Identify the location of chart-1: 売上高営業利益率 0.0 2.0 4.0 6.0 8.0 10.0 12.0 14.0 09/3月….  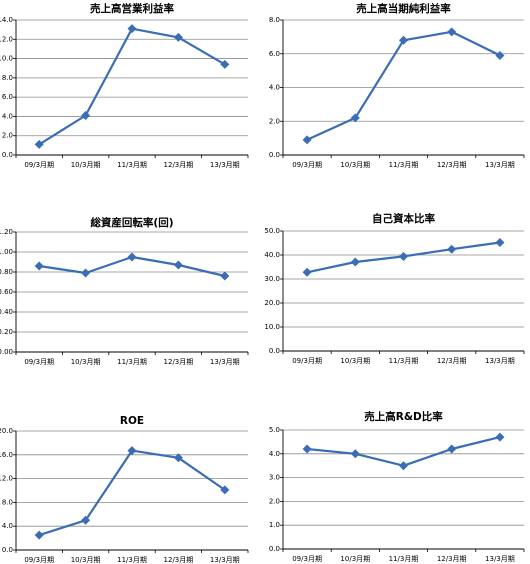
(124, 85).